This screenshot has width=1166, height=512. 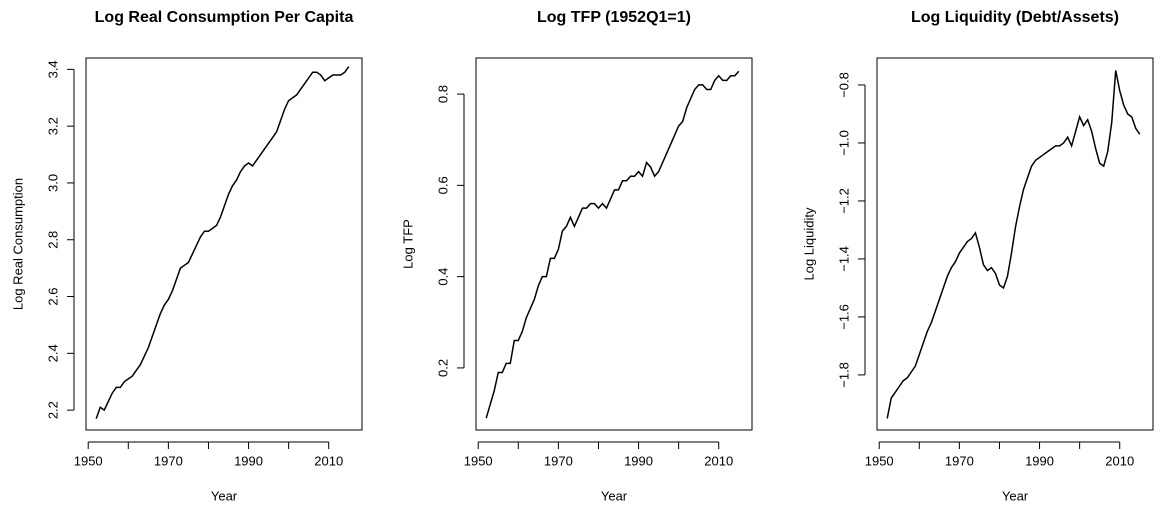 I want to click on y-axis-label: Log Liquidity, so click(x=808, y=243).